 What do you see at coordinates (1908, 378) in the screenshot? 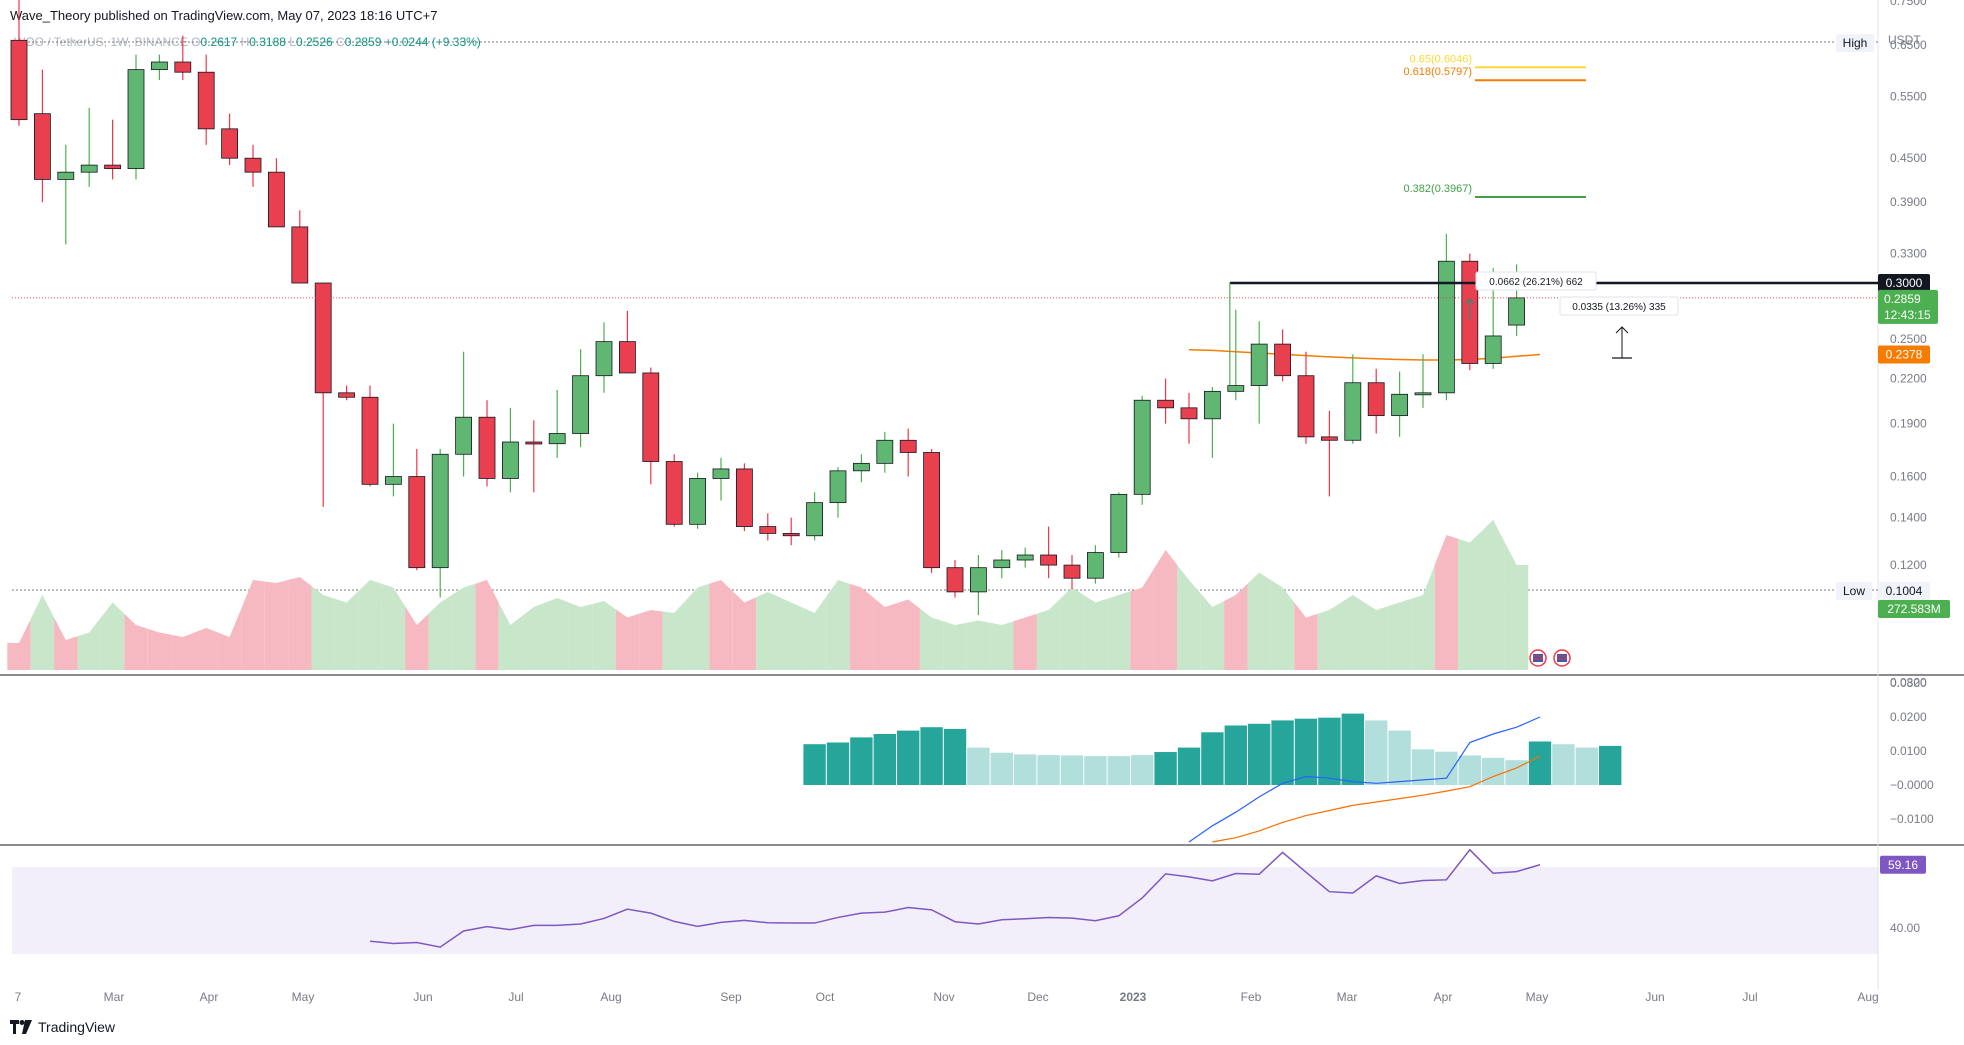
I see `price-axis-tick: 0.2200` at bounding box center [1908, 378].